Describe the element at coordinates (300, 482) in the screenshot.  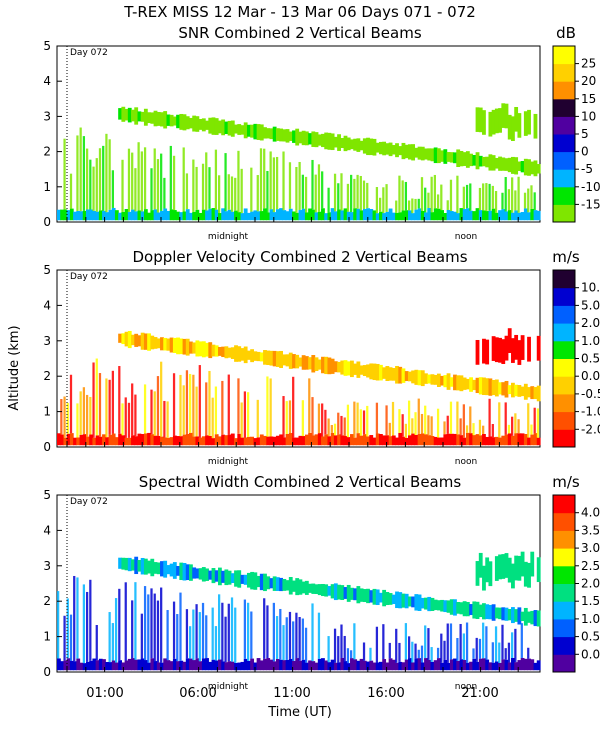
I see `width-panel-title: Spectral Width Combined 2 Vertical Beams` at that location.